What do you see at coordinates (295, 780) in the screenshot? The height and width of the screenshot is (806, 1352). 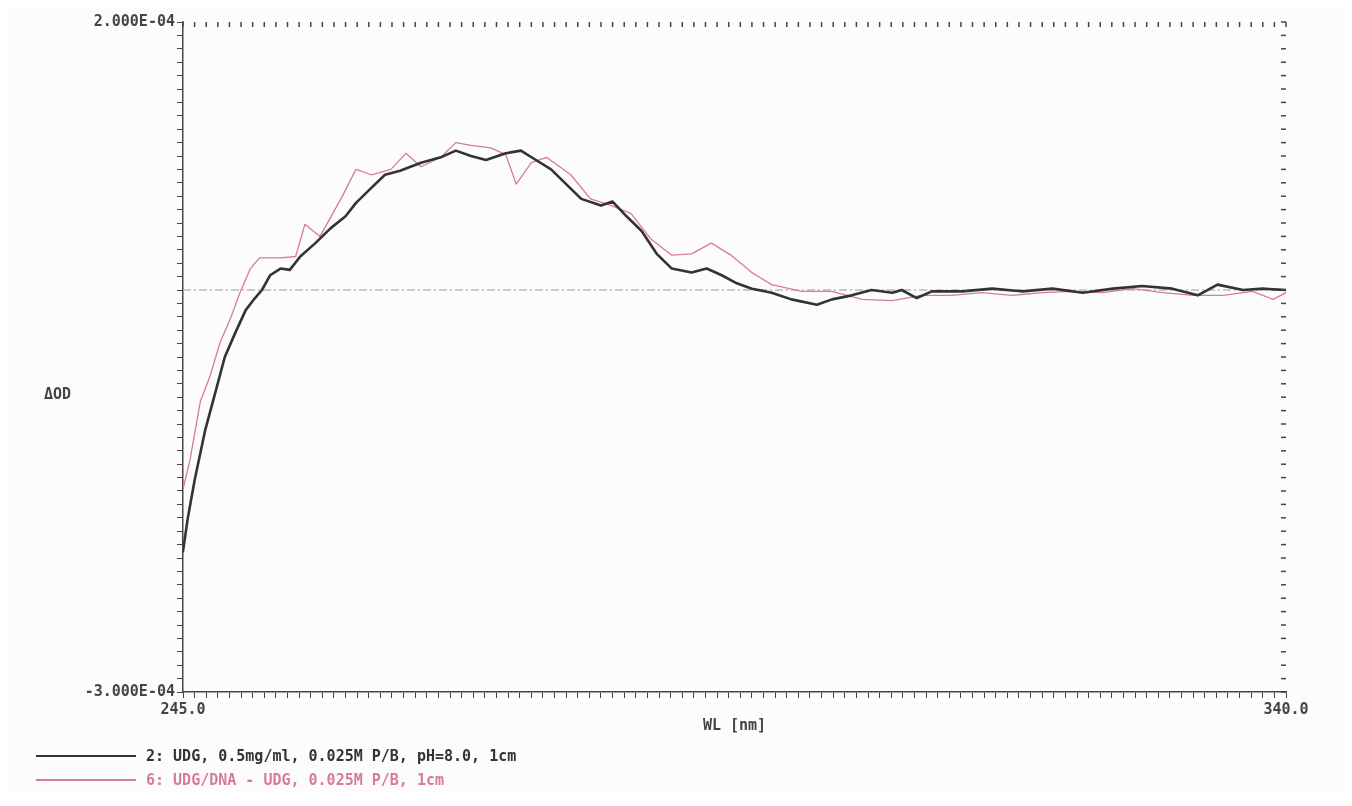 I see `text: 6: UDG/DNA - UDG, 0.025M P/B, 1cm` at bounding box center [295, 780].